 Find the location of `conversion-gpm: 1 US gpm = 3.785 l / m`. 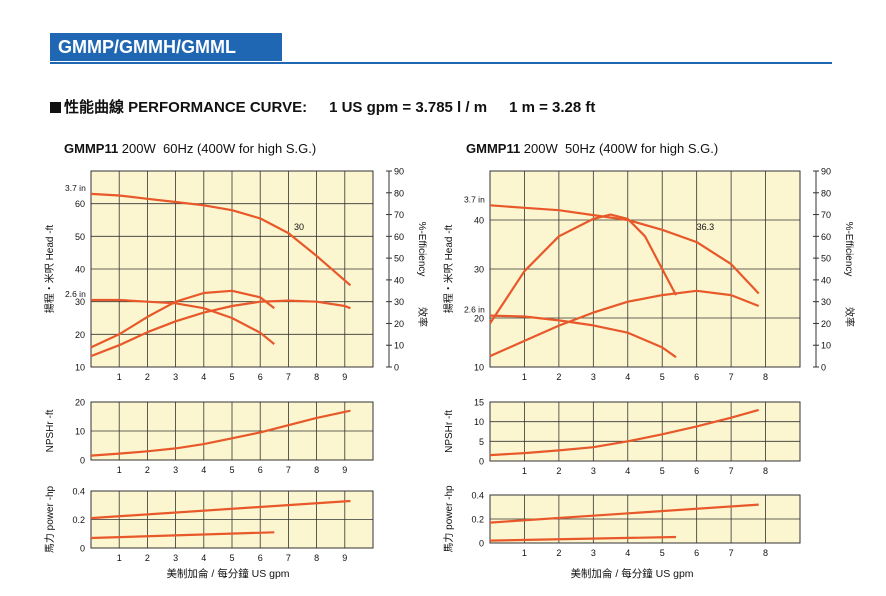

conversion-gpm: 1 US gpm = 3.785 l / m is located at coordinates (408, 107).